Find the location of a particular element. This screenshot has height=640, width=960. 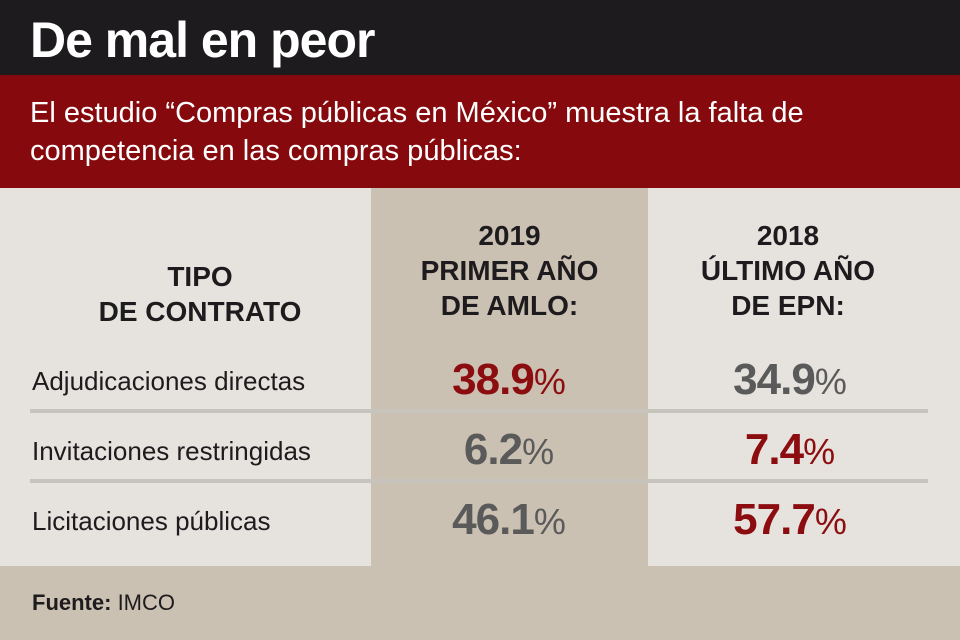

value-number: 34.9 is located at coordinates (774, 379).